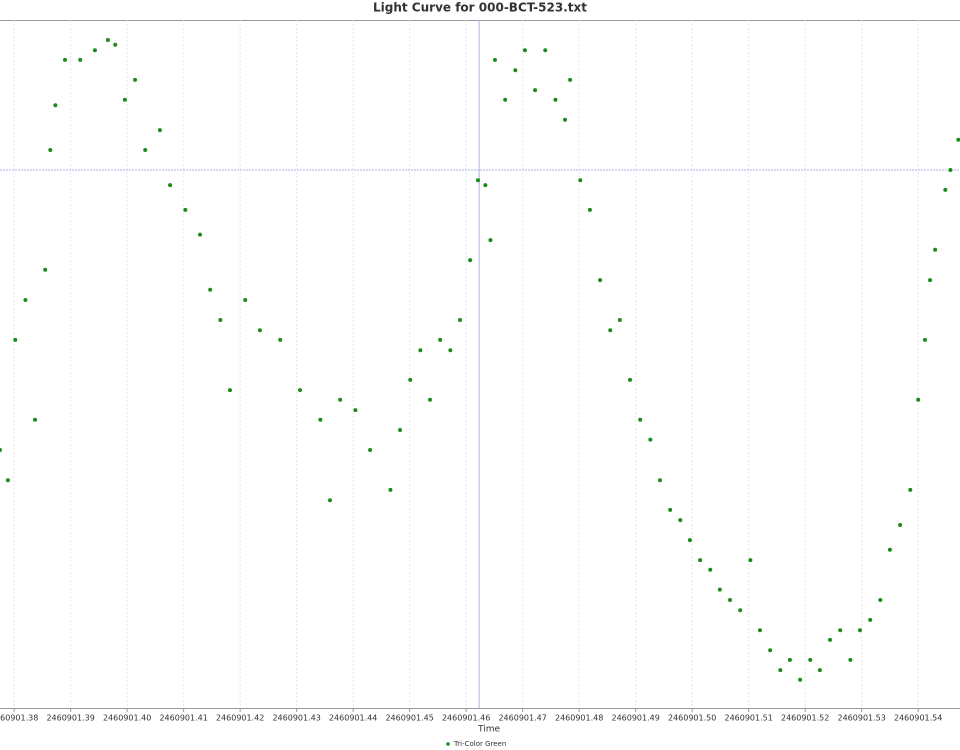  I want to click on chart-title: Light Curve for 000-BCT-523.txt, so click(480, 8).